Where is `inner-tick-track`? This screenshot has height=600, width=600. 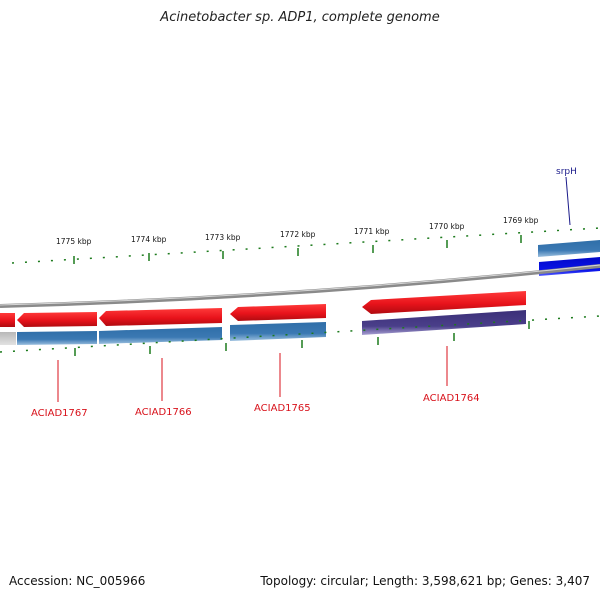
inner-tick-track is located at coordinates (300, 335).